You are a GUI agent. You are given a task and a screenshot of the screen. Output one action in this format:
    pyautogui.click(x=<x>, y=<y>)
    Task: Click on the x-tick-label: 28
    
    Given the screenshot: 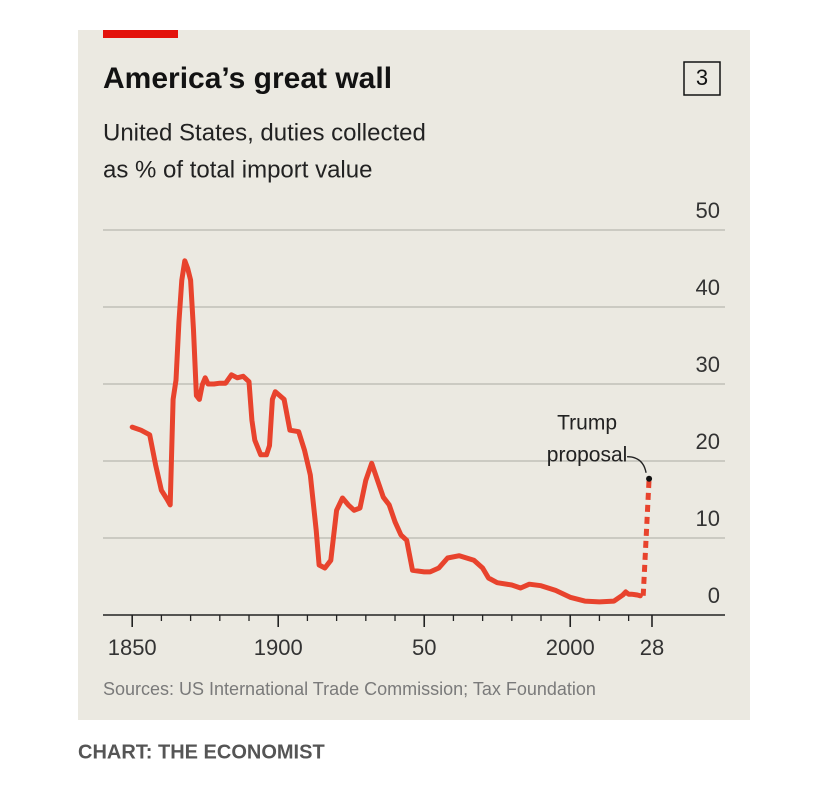 What is the action you would take?
    pyautogui.click(x=652, y=647)
    